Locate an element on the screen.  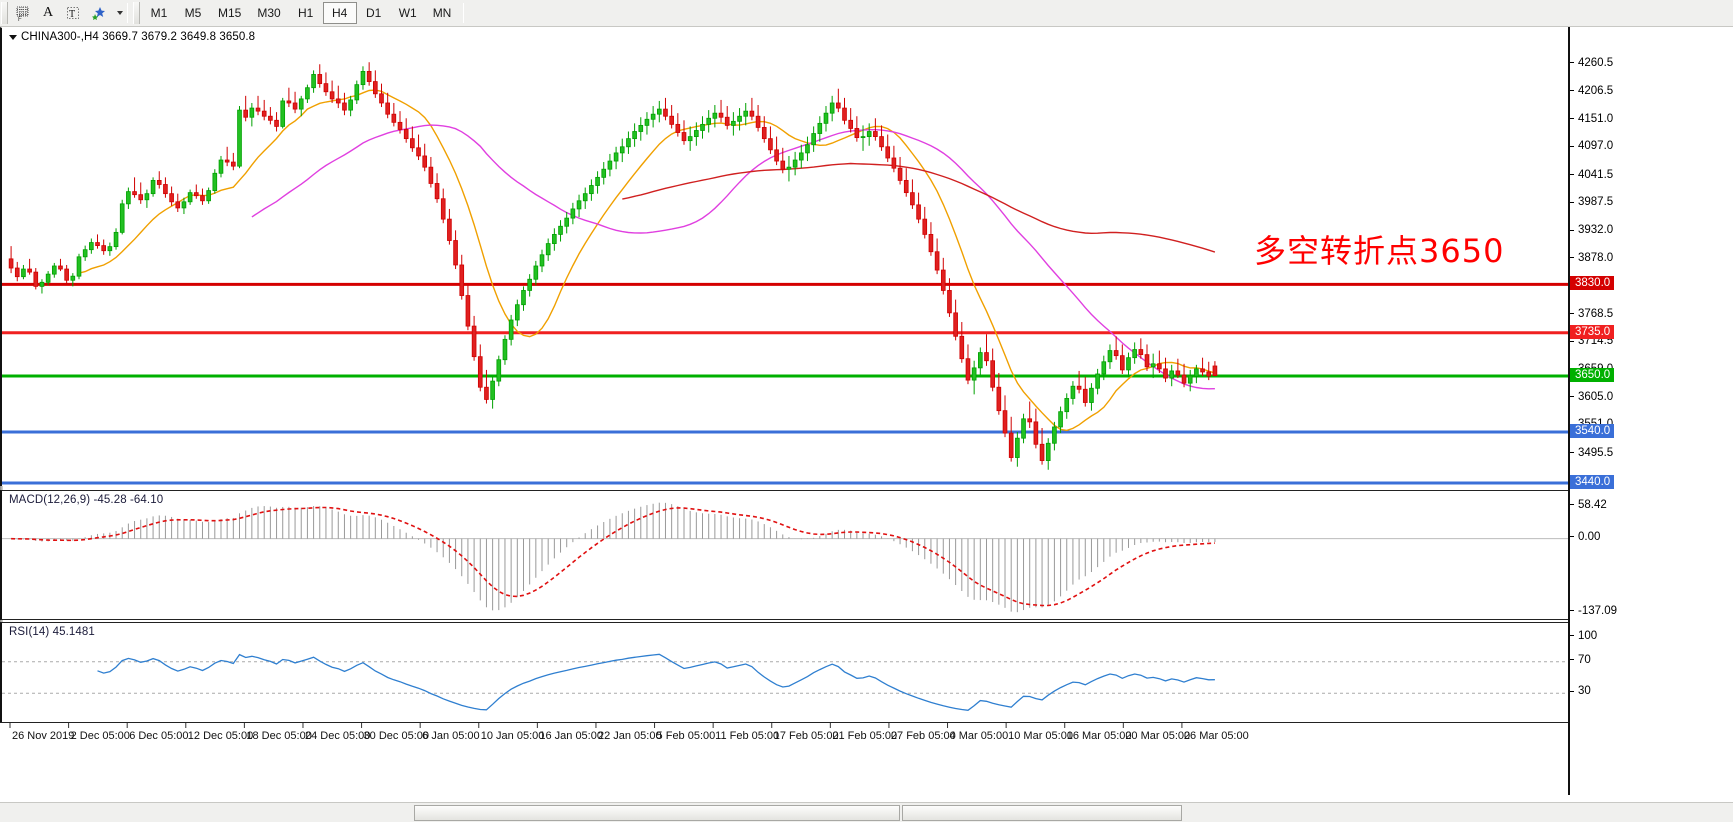
toolbar-separator is located at coordinates (127, 13).